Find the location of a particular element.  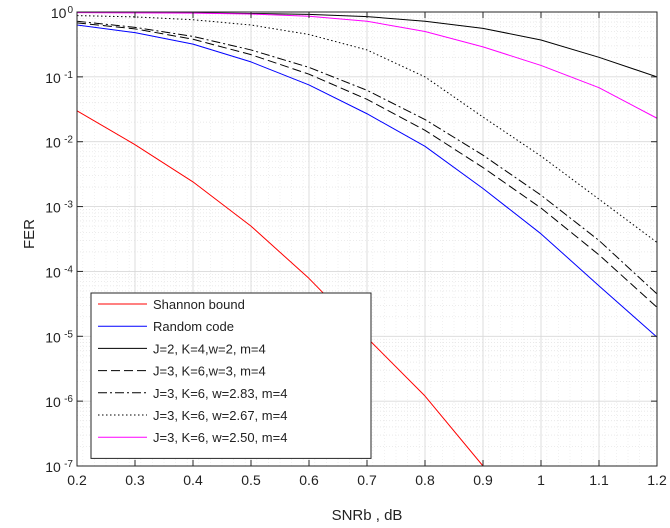

y-tick-exponent: -7 is located at coordinates (68, 464).